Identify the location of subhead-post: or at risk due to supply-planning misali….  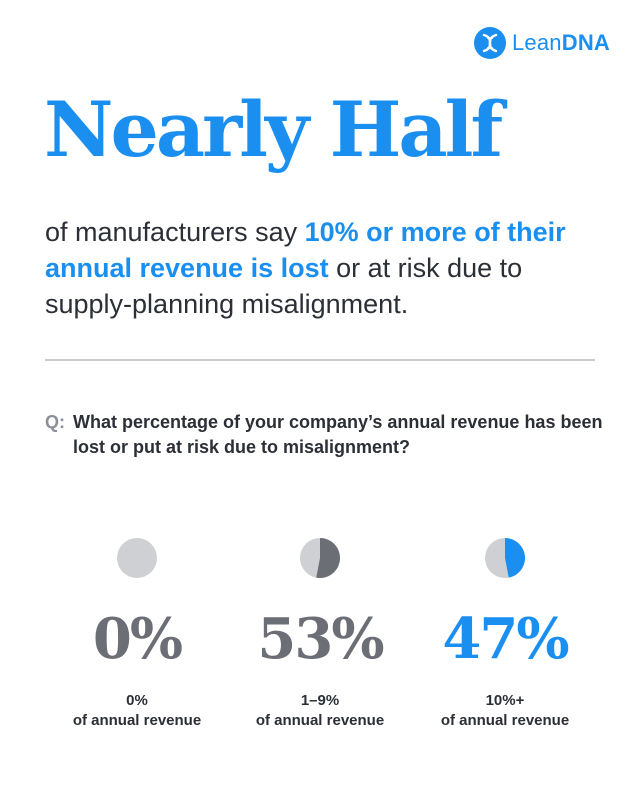
(284, 286).